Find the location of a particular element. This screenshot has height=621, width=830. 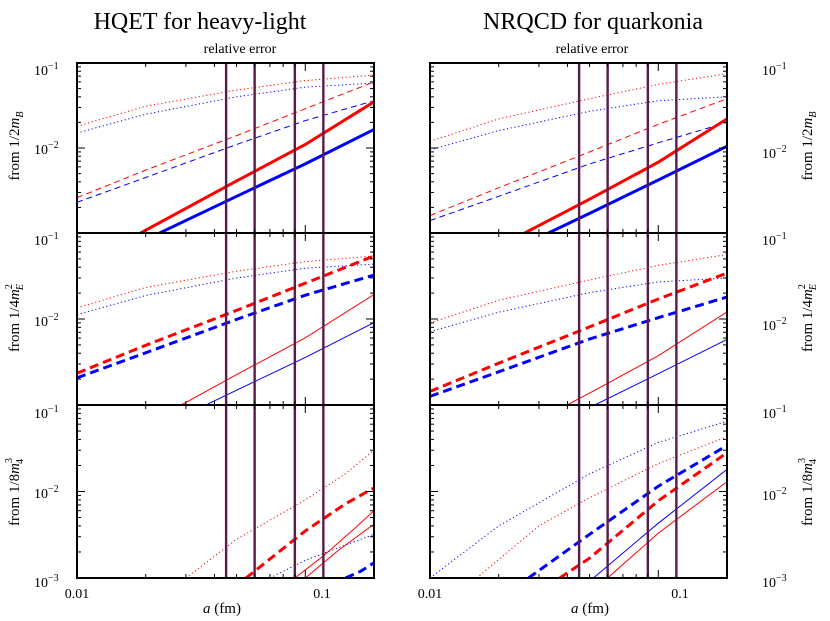

ytick-right-row3-mid: 10−2 is located at coordinates (774, 495).